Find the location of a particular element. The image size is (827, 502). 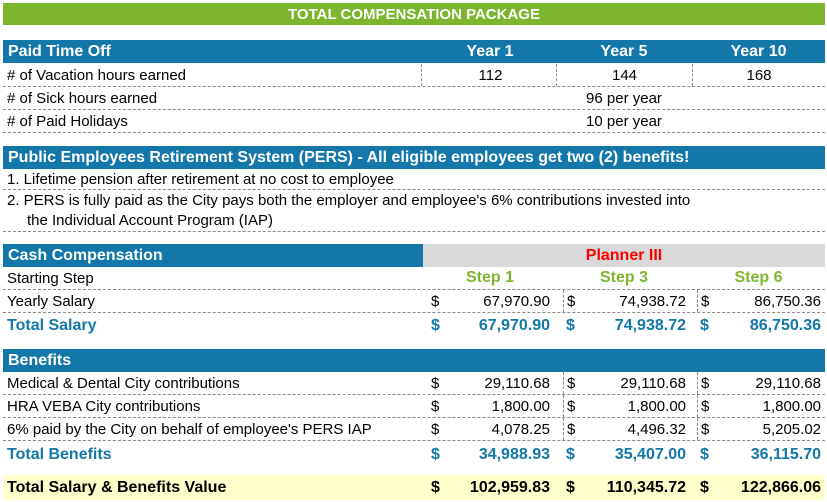

vacation-label: # of Vacation hours earned is located at coordinates (97, 75).